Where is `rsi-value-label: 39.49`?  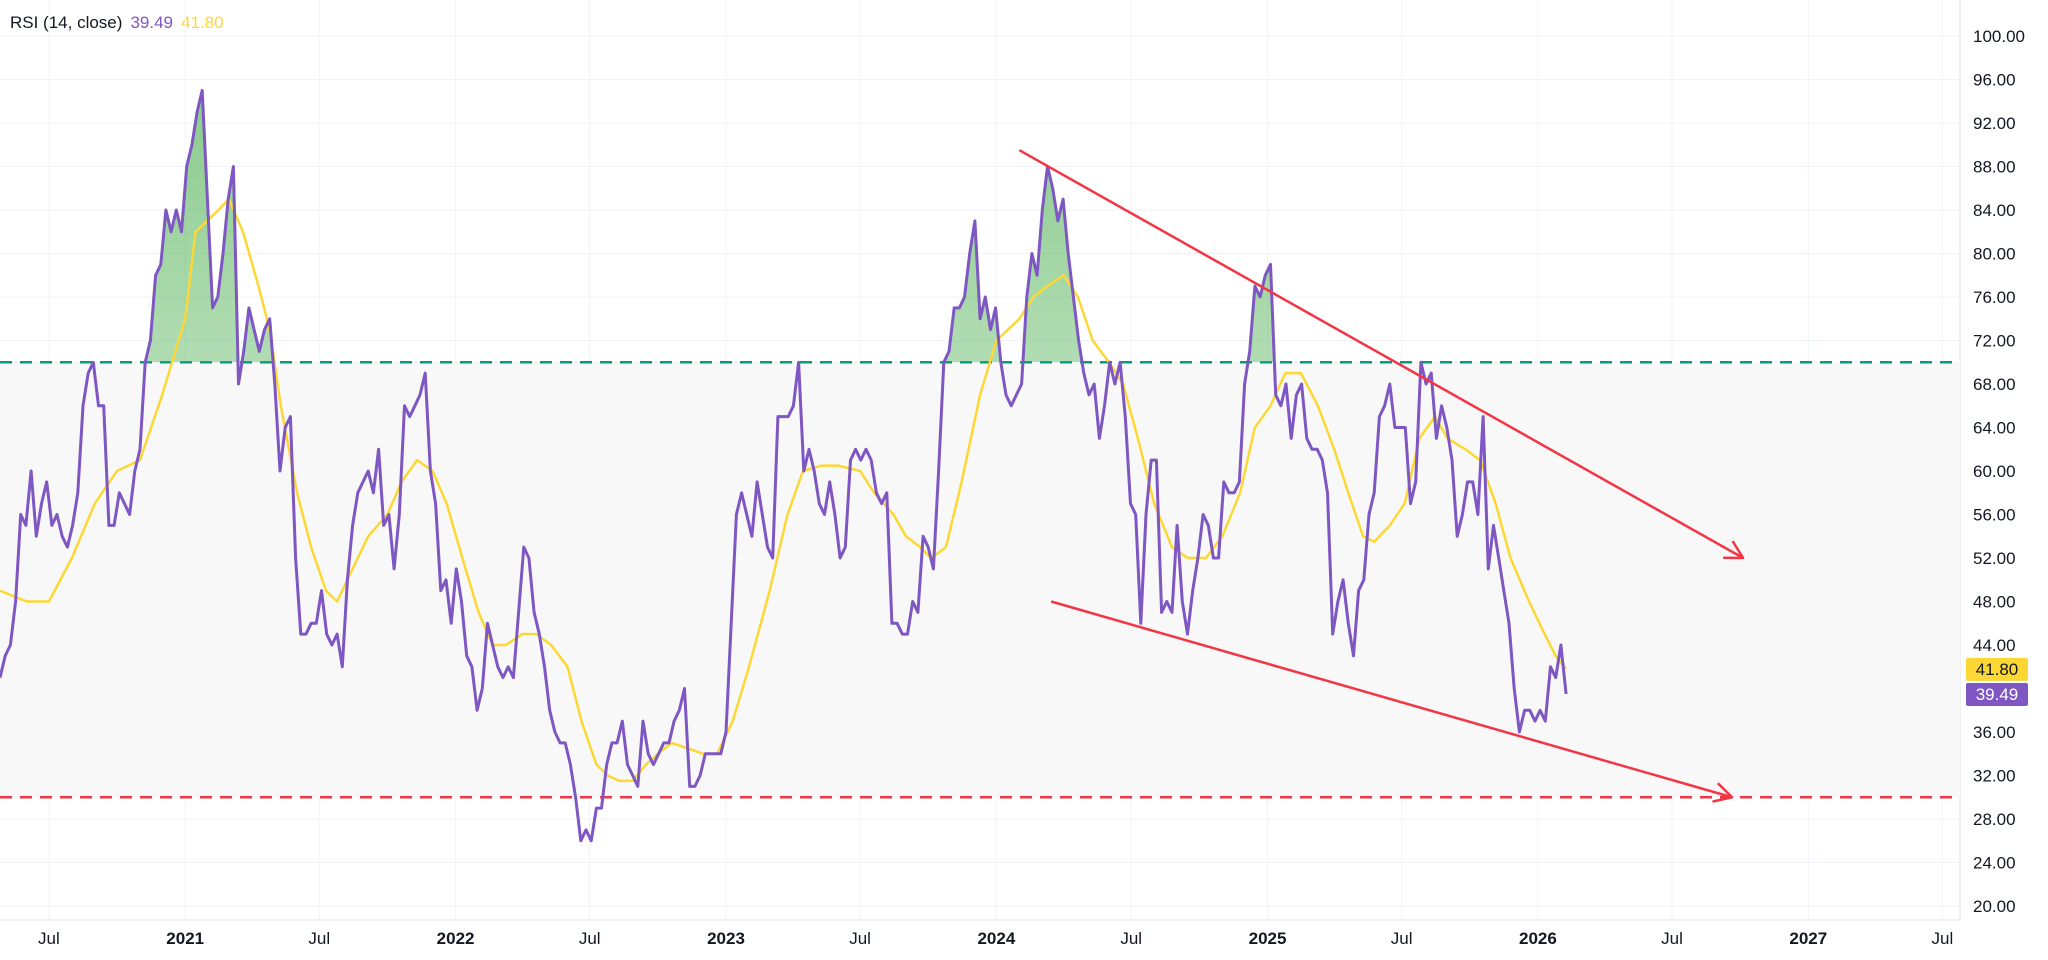 rsi-value-label: 39.49 is located at coordinates (151, 22).